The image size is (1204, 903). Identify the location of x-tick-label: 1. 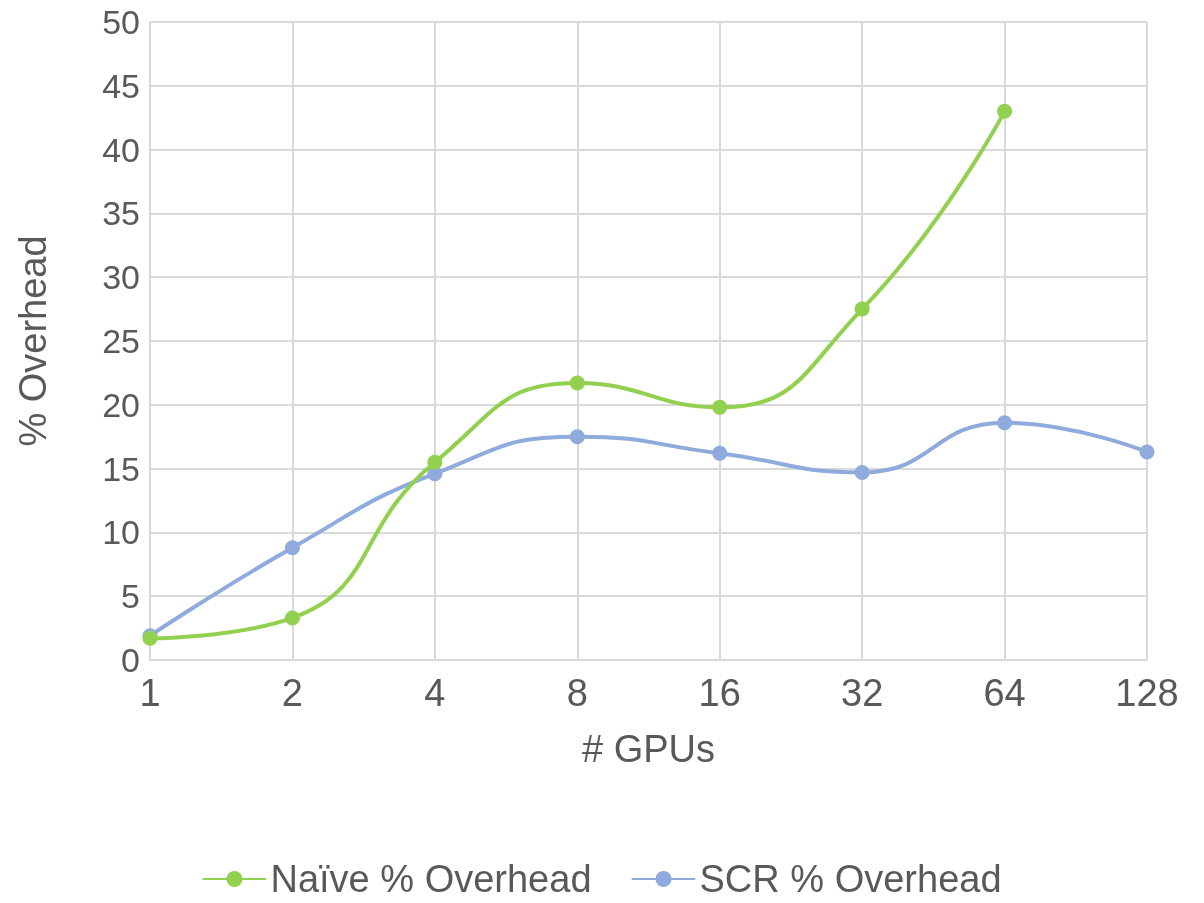
(150, 693).